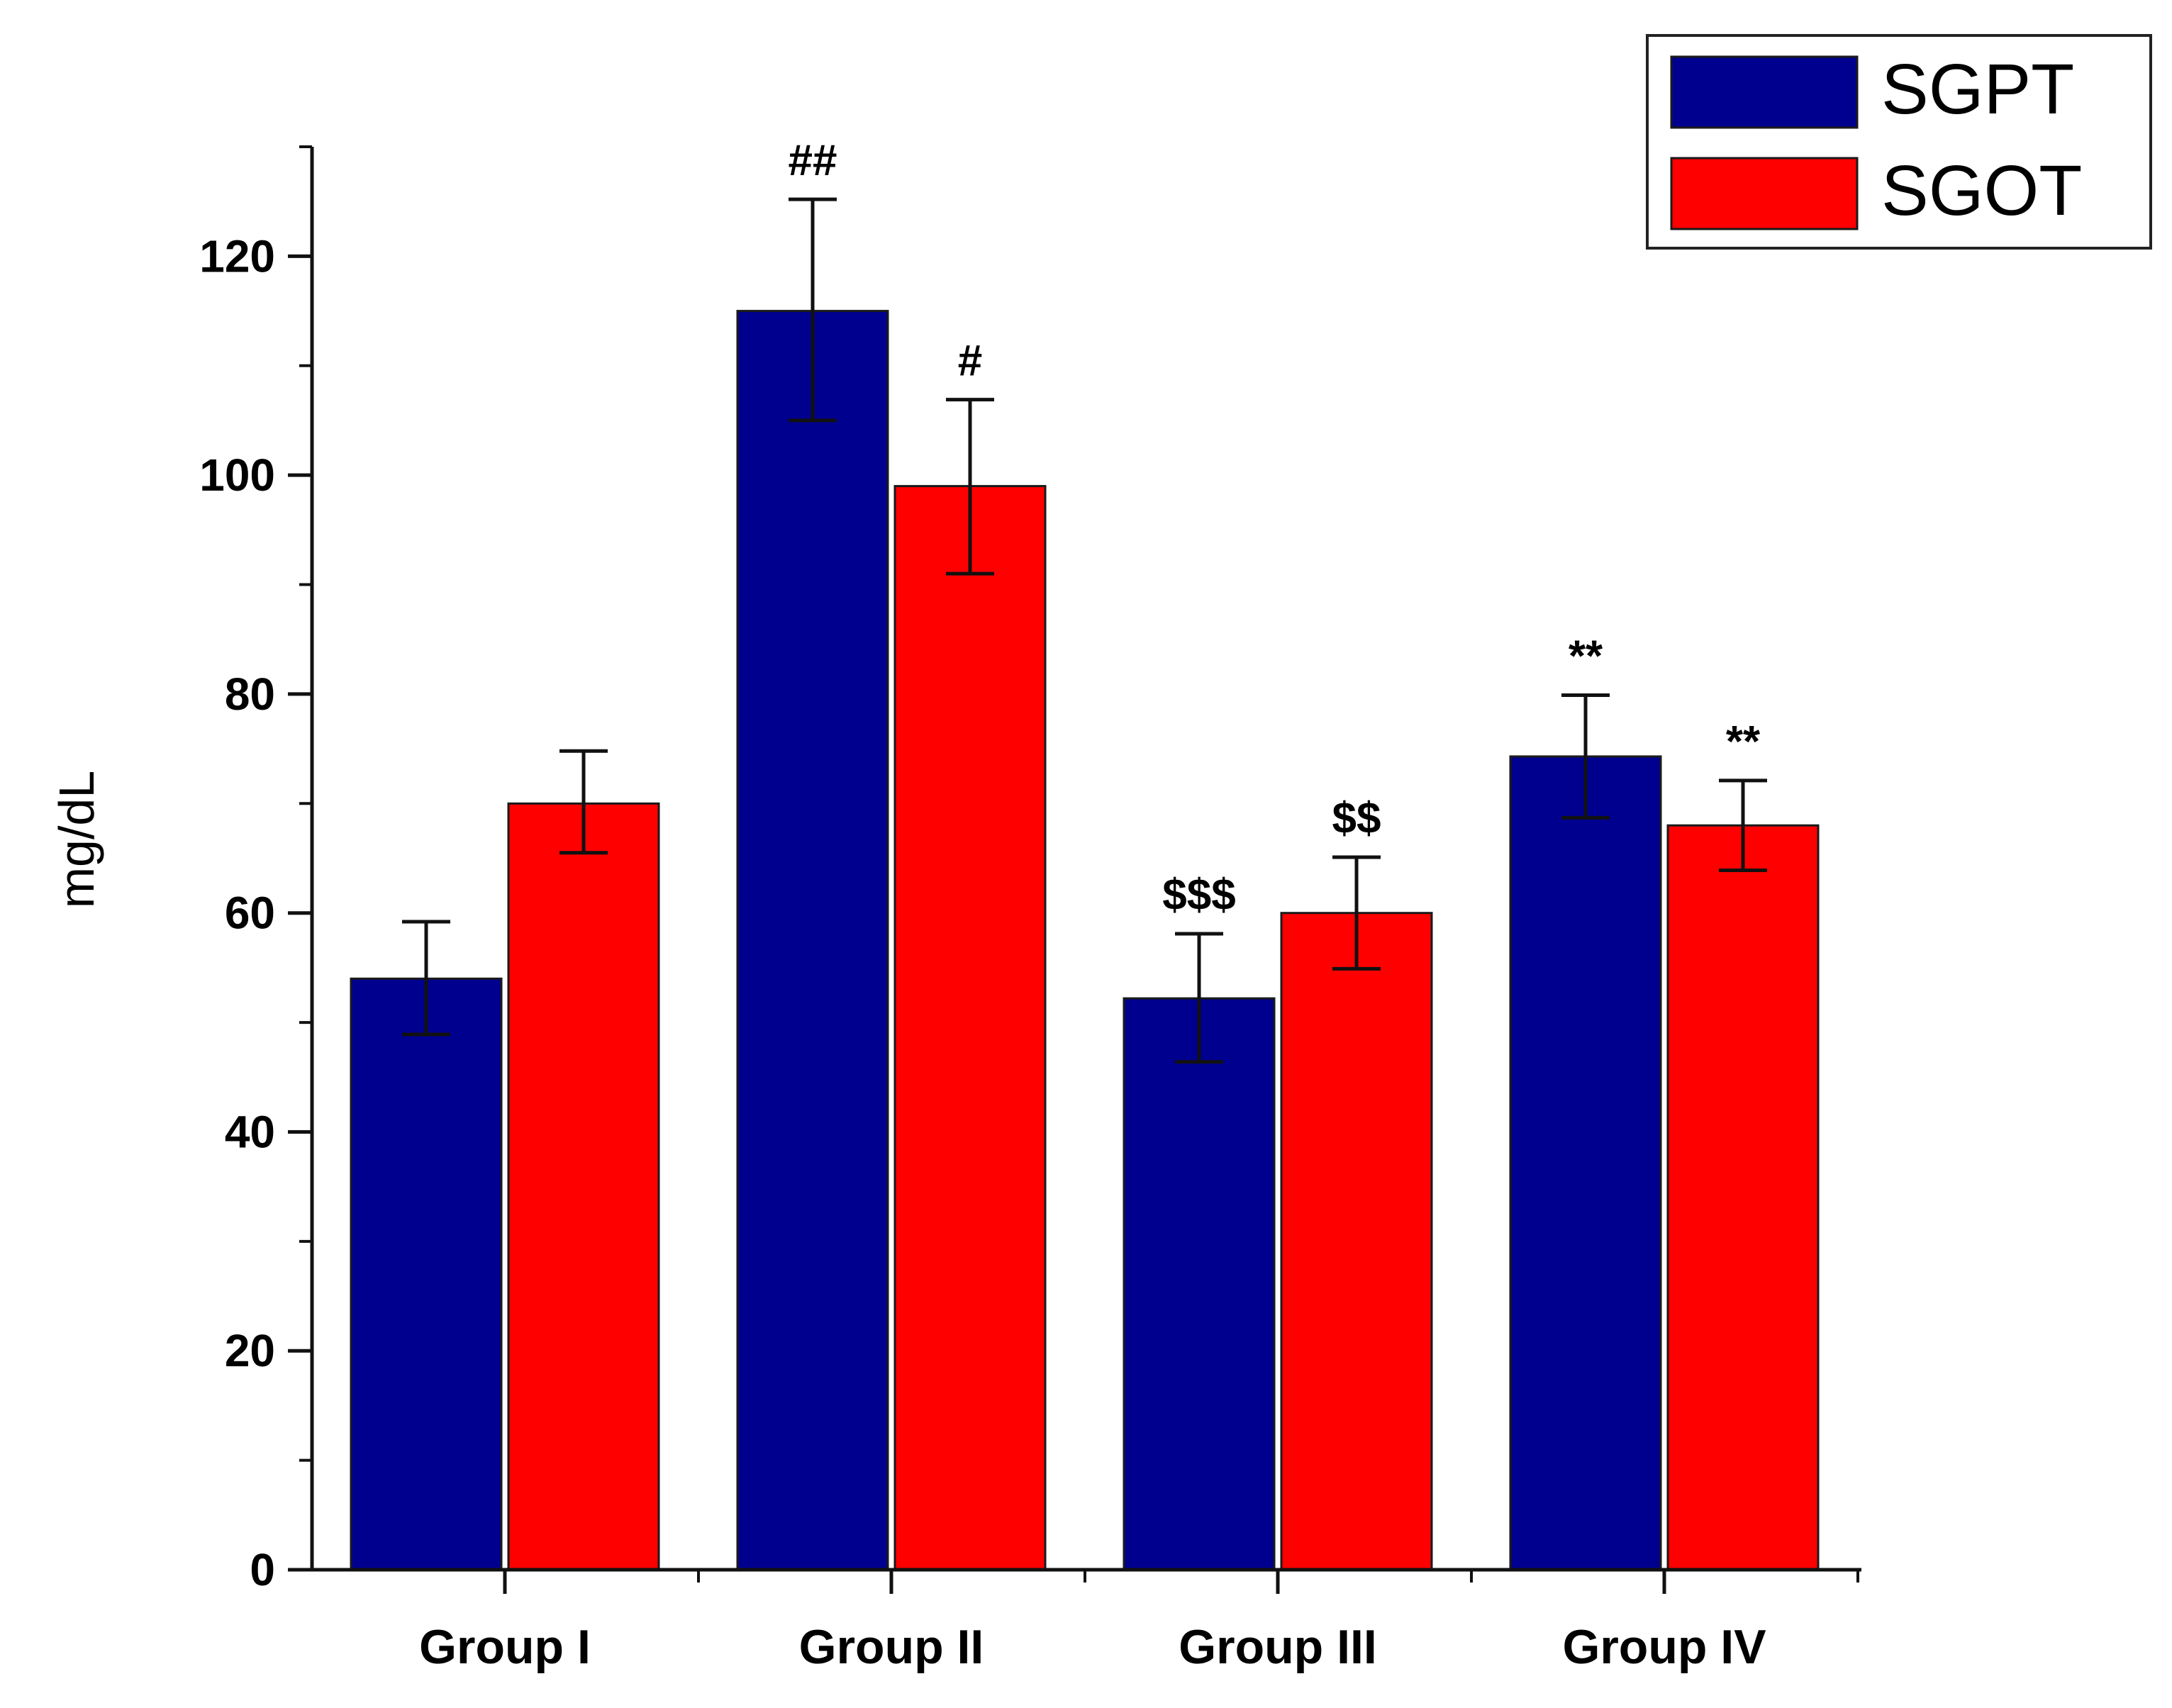 The height and width of the screenshot is (1708, 2172). What do you see at coordinates (505, 1647) in the screenshot?
I see `x-tick-label-1: Group I` at bounding box center [505, 1647].